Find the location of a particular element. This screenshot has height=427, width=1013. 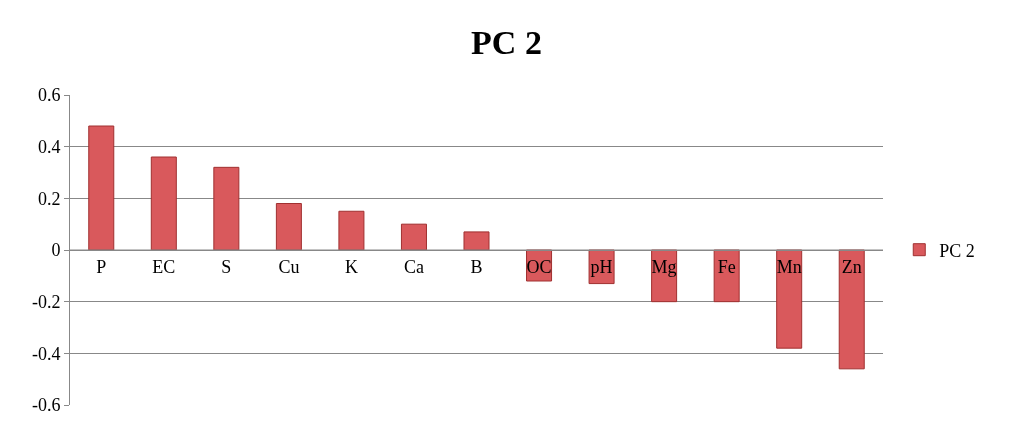

x-tick-label: pH is located at coordinates (601, 266).